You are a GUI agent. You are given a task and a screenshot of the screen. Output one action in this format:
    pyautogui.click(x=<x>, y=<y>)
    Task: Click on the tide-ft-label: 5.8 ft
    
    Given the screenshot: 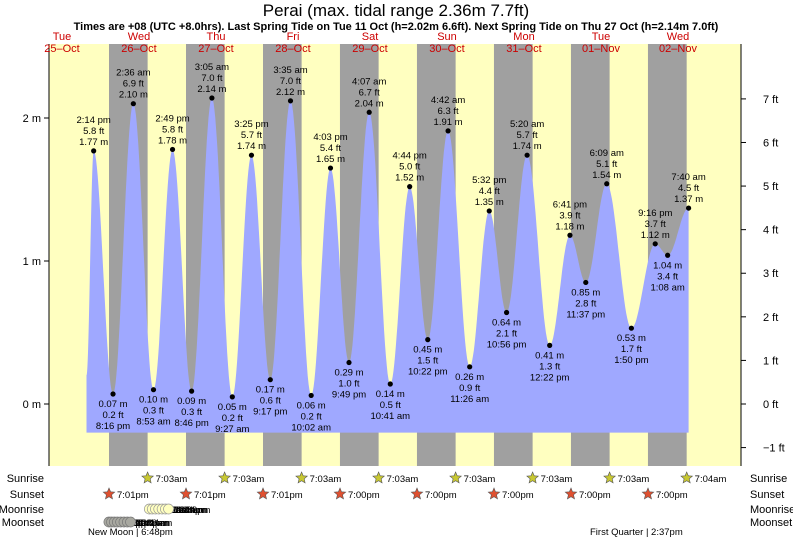 What is the action you would take?
    pyautogui.click(x=172, y=129)
    